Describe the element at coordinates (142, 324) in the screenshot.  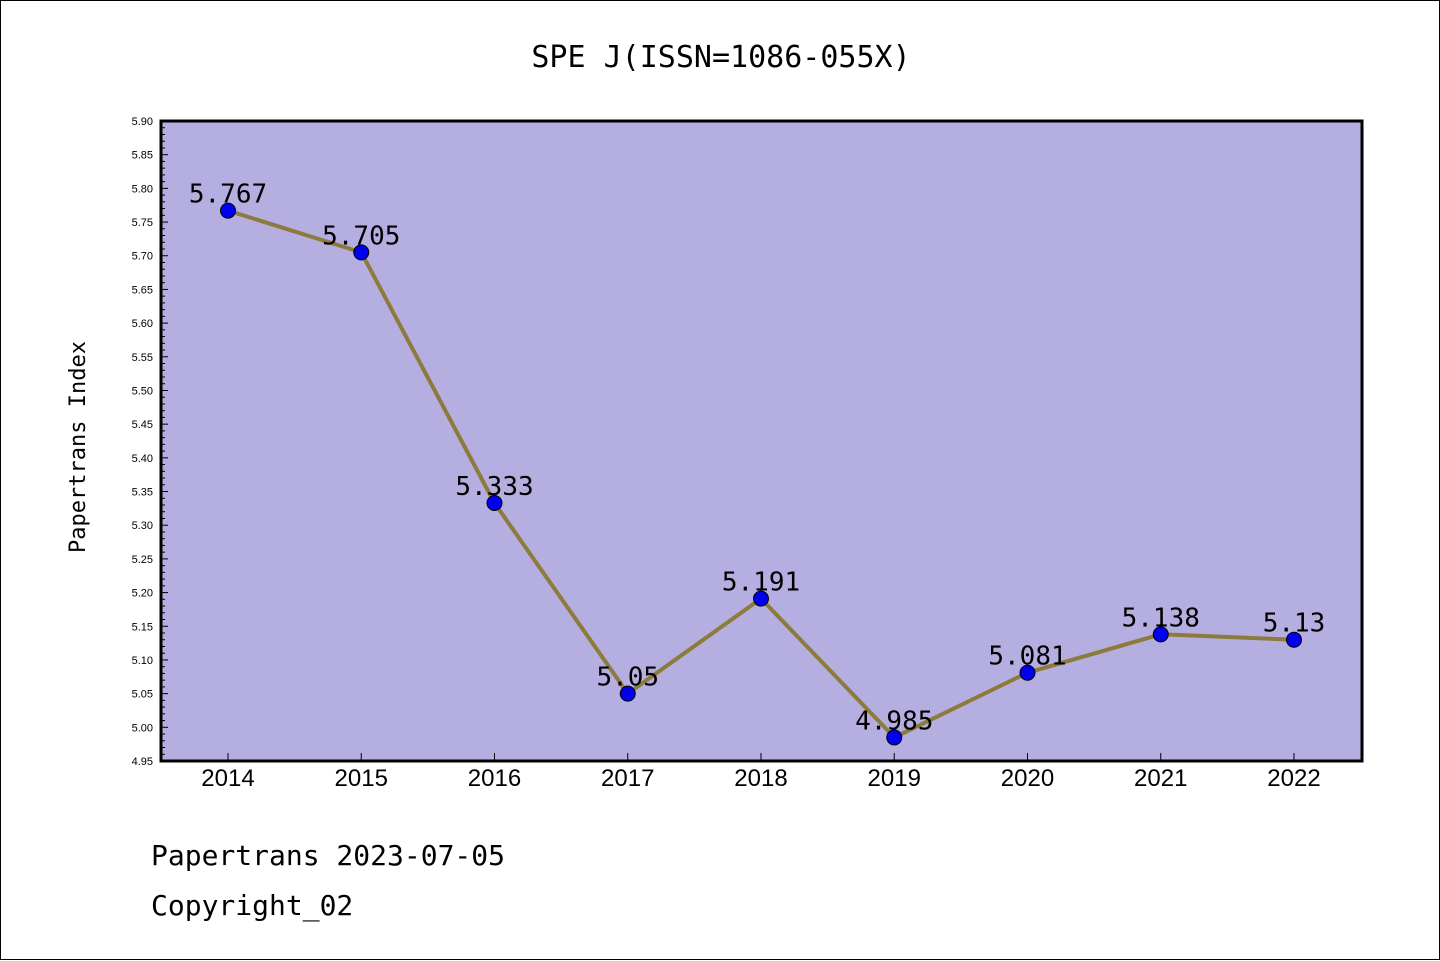
I see `y-tick-label: 5.60` at that location.